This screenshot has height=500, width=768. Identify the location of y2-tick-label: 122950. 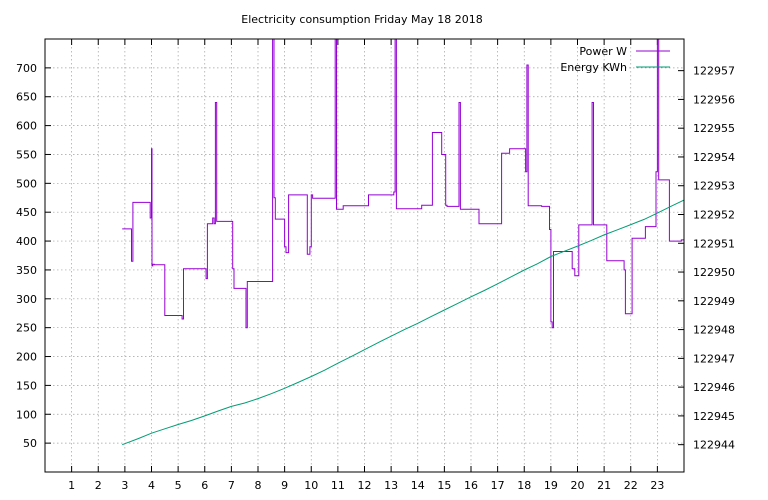
(714, 272).